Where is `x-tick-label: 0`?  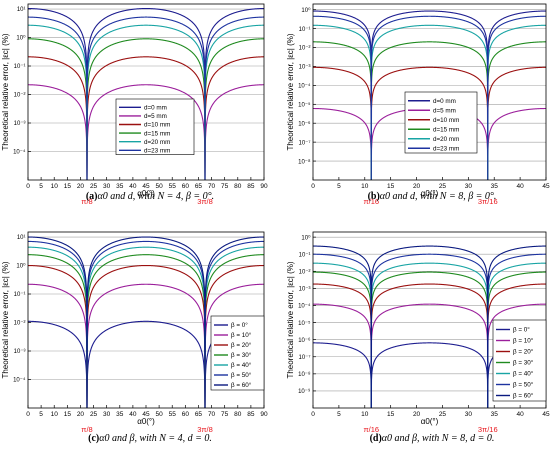
x-tick-label: 0 is located at coordinates (28, 186).